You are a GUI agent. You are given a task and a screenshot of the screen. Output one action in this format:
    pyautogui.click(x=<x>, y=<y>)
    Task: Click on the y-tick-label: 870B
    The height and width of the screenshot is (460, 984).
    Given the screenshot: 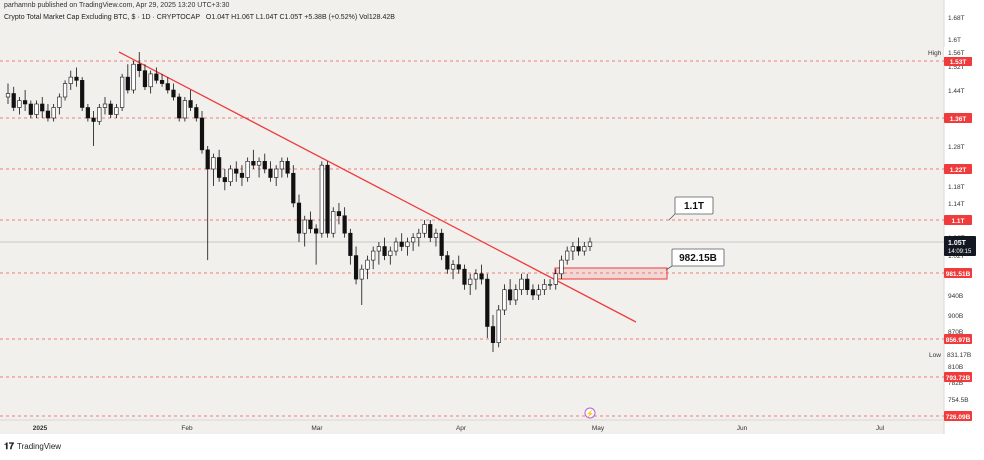 What is the action you would take?
    pyautogui.click(x=955, y=332)
    